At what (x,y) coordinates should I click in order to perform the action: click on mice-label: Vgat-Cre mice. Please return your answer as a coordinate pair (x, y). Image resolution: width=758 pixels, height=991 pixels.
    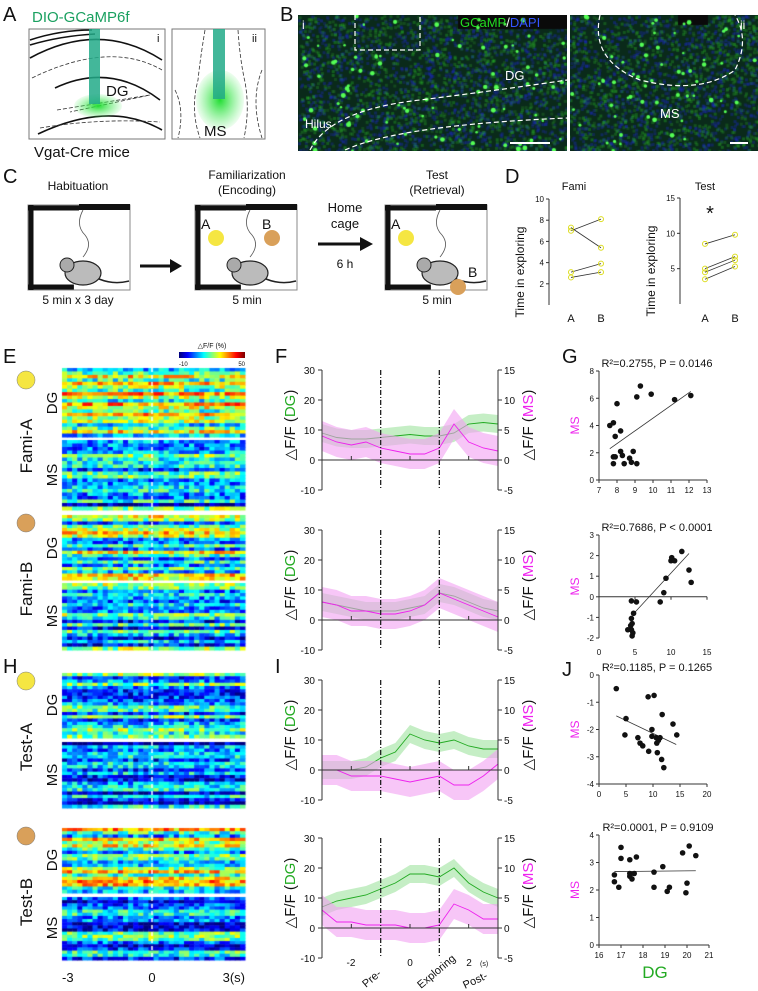
    Looking at the image, I should click on (82, 152).